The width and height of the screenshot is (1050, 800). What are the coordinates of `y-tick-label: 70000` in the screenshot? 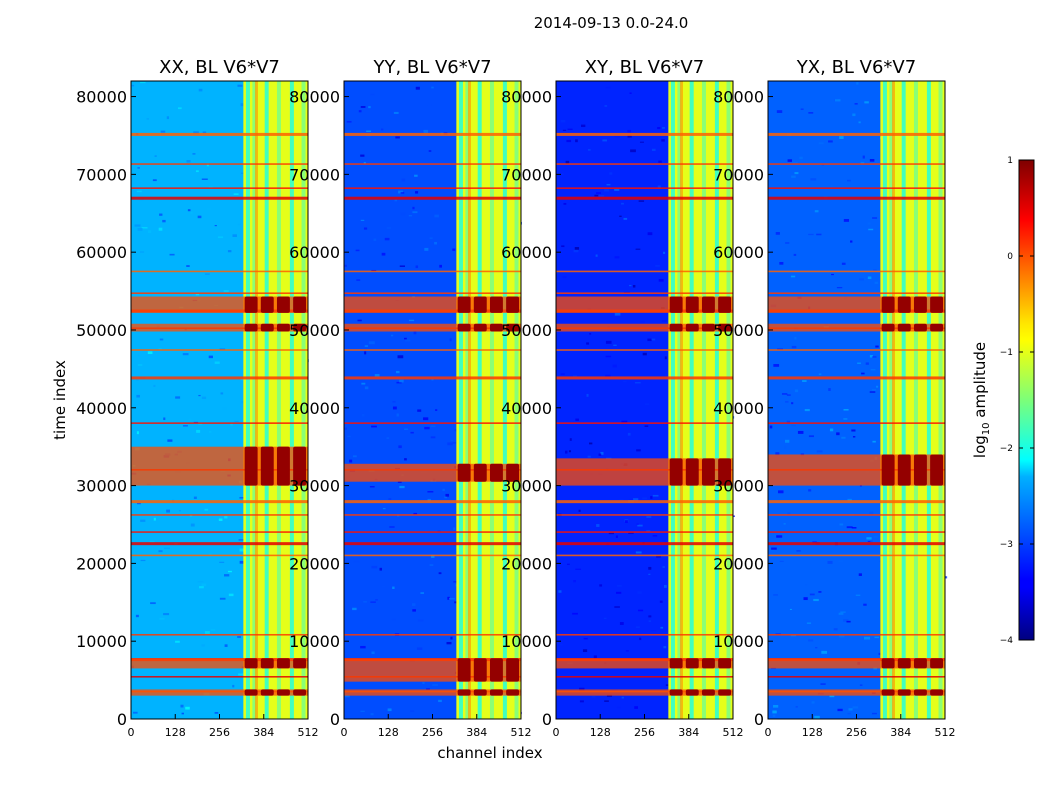 It's located at (314, 174).